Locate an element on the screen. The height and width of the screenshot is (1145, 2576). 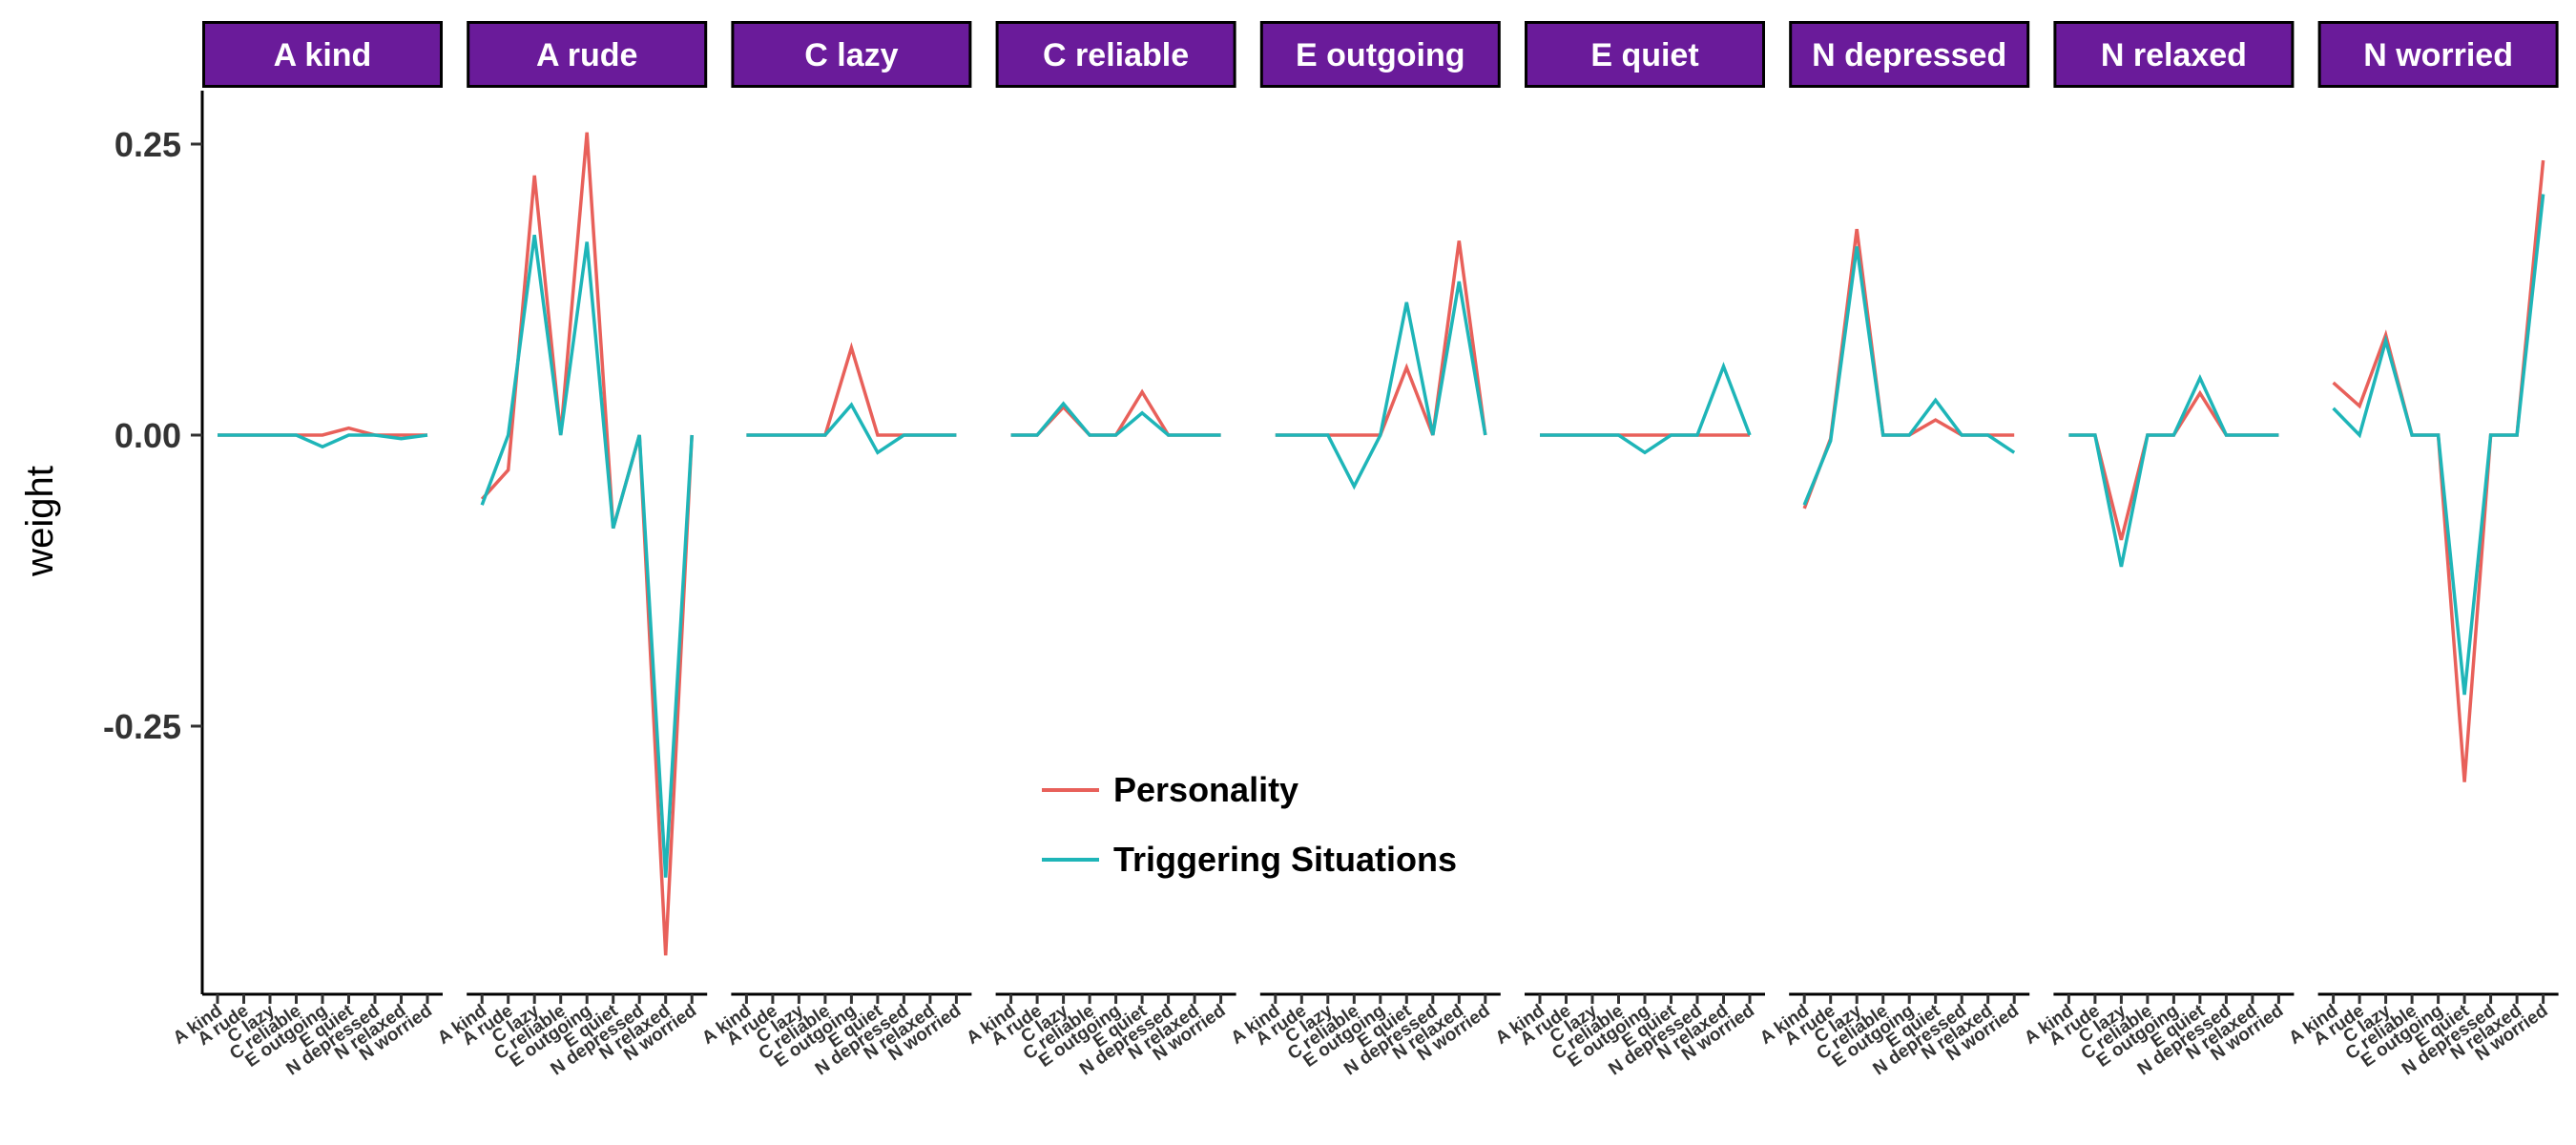
y-axis-label: weight is located at coordinates (40, 521).